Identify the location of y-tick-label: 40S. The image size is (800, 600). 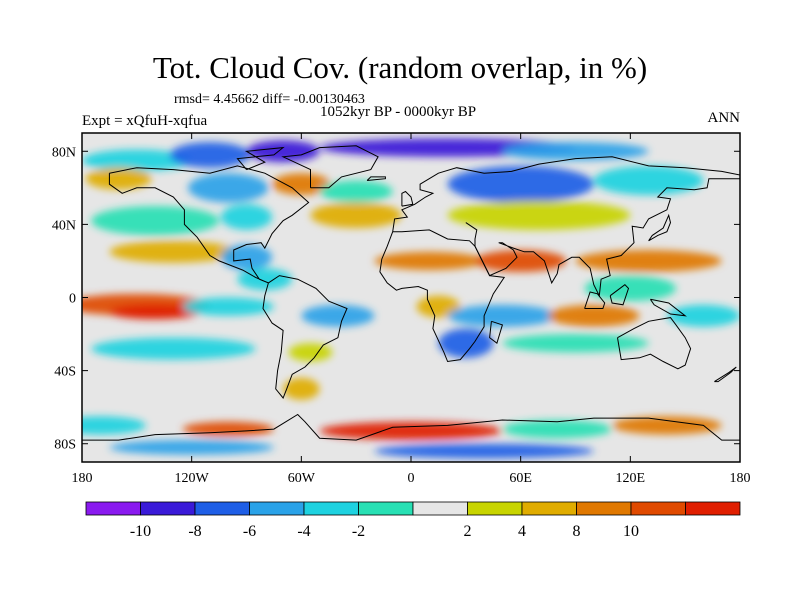
(65, 372).